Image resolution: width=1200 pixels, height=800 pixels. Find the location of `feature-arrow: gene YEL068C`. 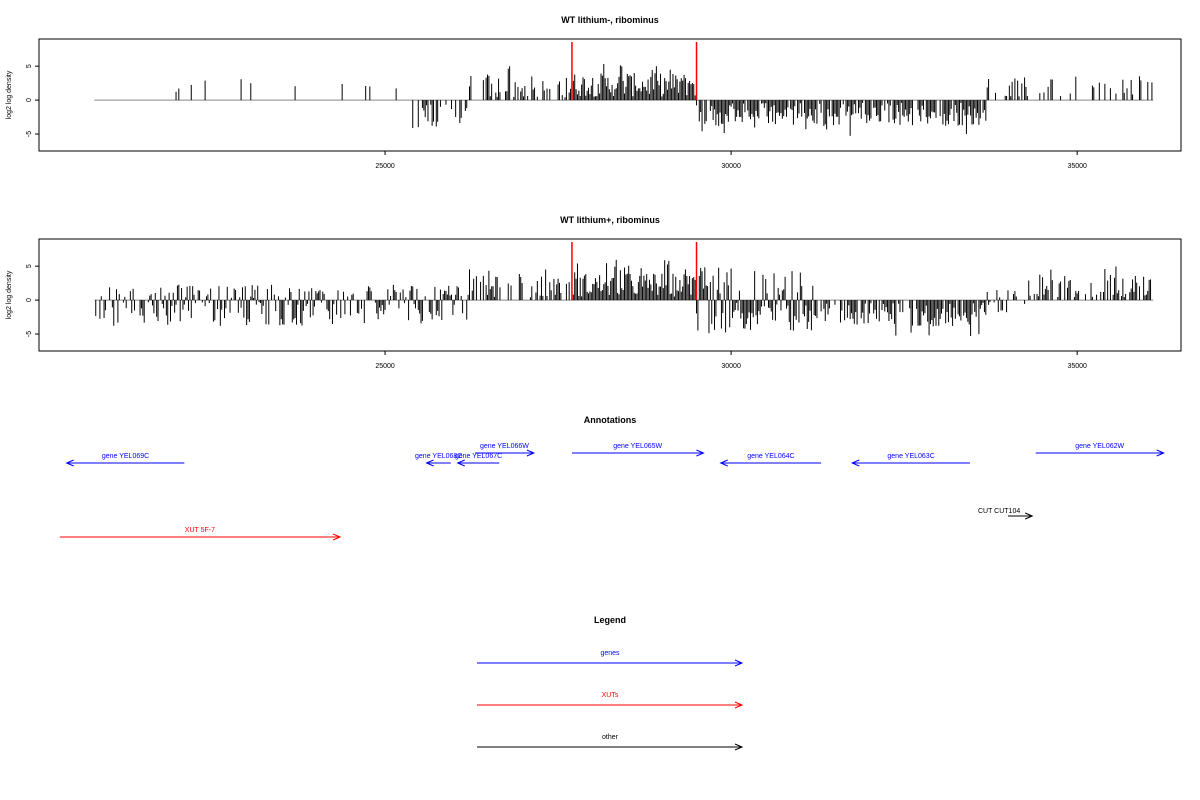

feature-arrow: gene YEL068C is located at coordinates (438, 460).